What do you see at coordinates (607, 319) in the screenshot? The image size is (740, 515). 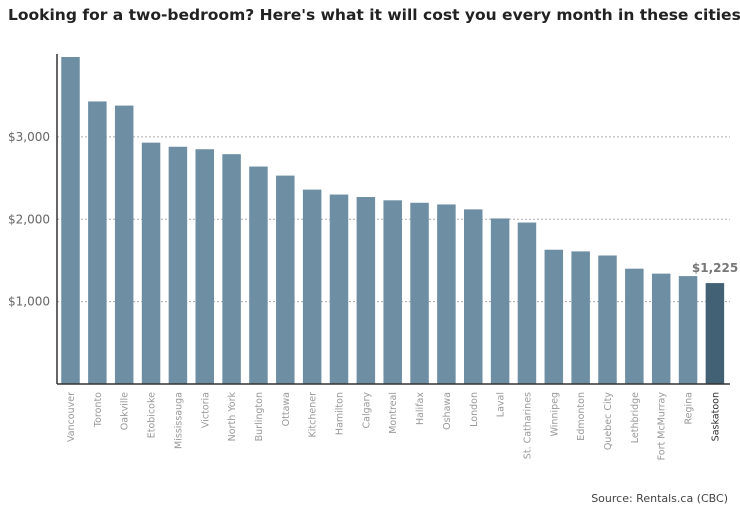 I see `bar-quebec-city` at bounding box center [607, 319].